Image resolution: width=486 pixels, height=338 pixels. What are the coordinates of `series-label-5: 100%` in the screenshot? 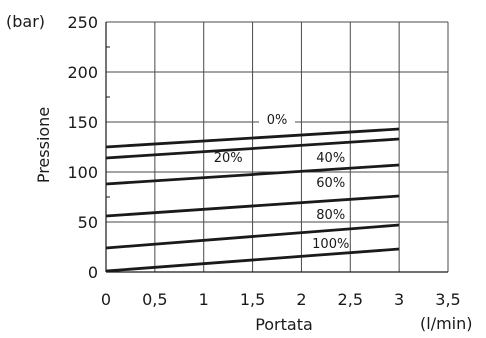 It's located at (330, 244).